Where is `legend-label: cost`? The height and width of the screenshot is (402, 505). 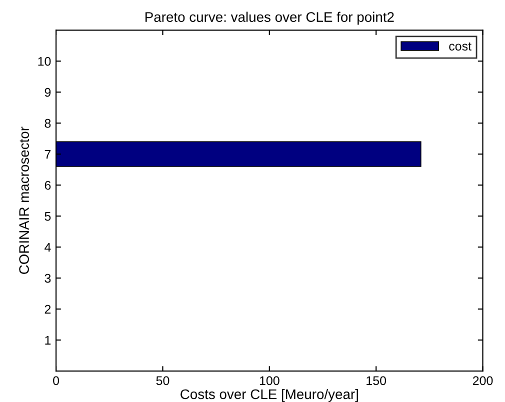 legend-label: cost is located at coordinates (460, 46).